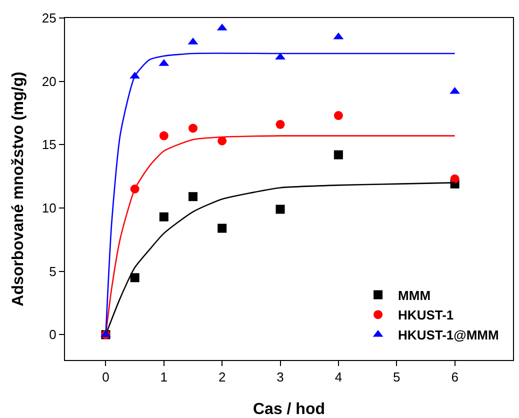 This screenshot has width=519, height=418. I want to click on y-tick-label: 0, so click(52, 334).